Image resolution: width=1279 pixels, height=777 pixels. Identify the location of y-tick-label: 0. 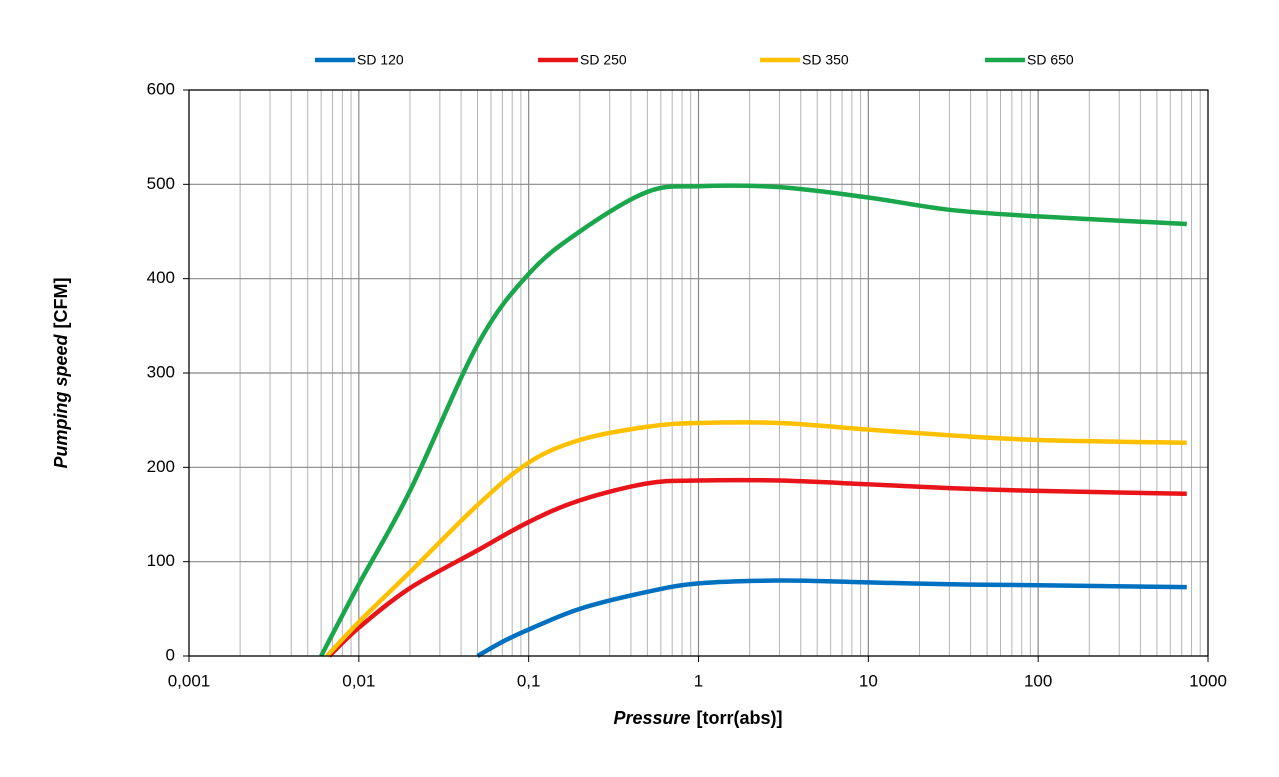
(170, 654).